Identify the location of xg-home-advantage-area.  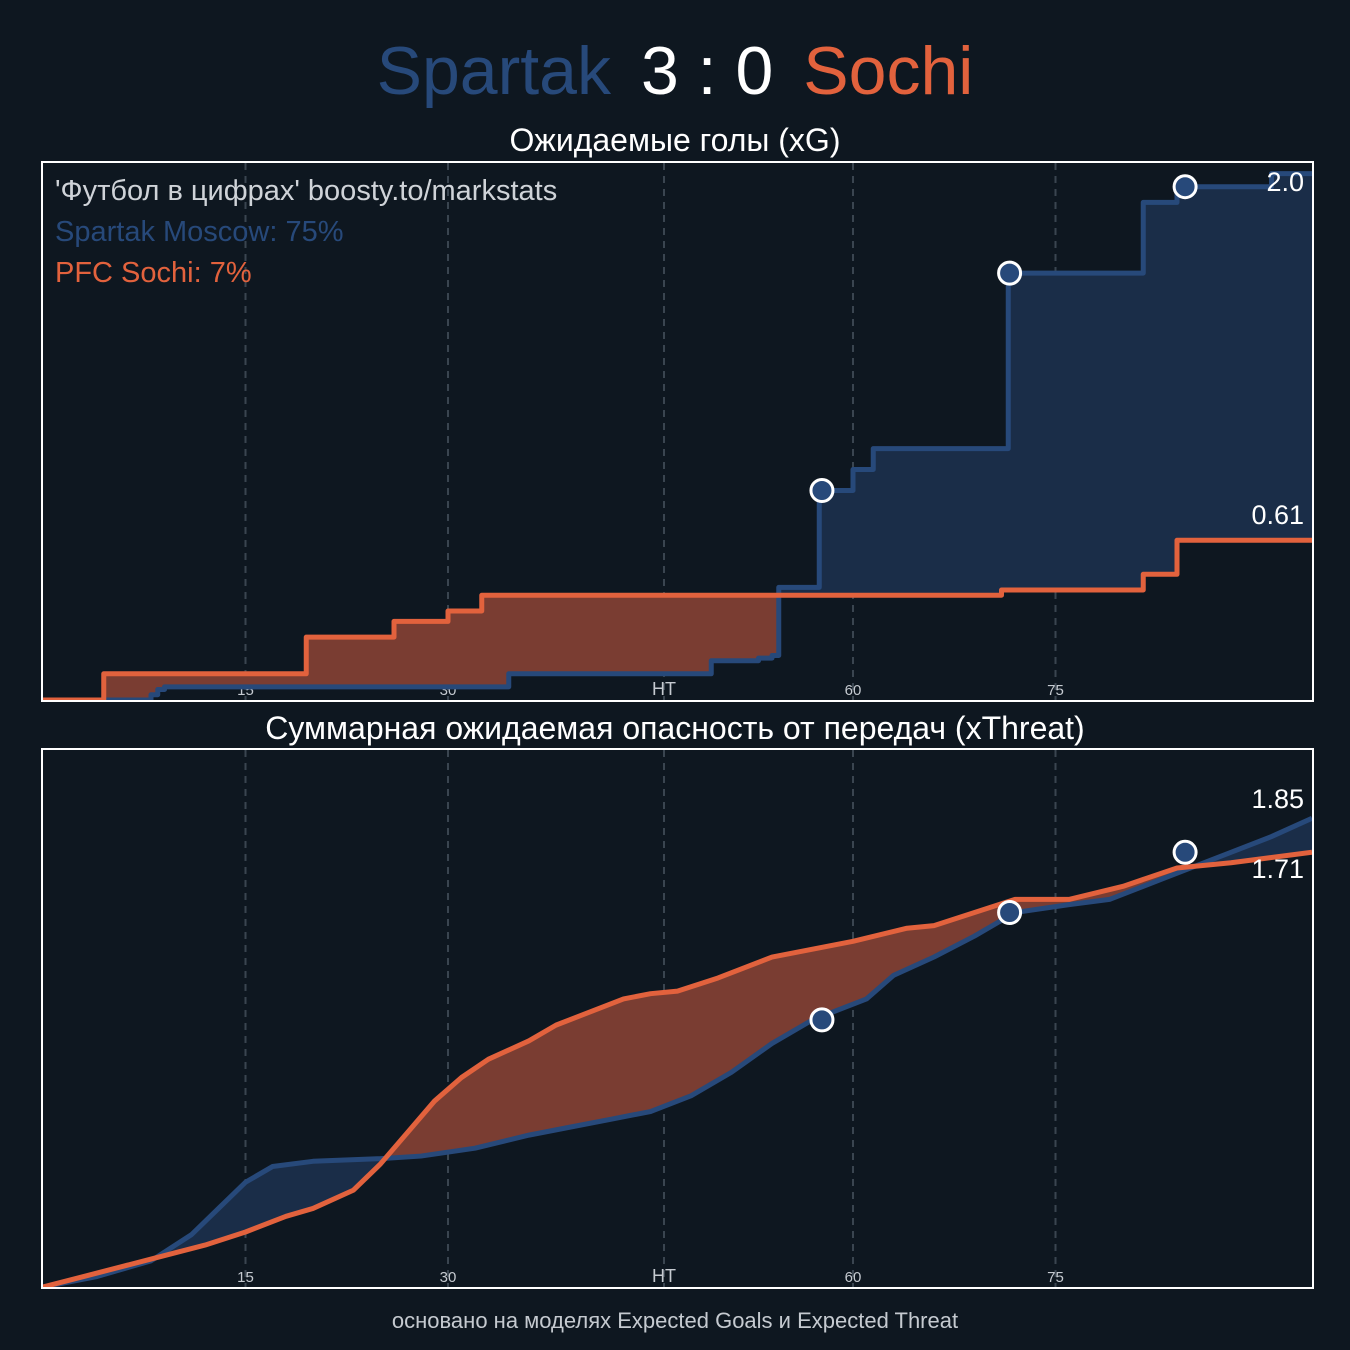
(1046, 384).